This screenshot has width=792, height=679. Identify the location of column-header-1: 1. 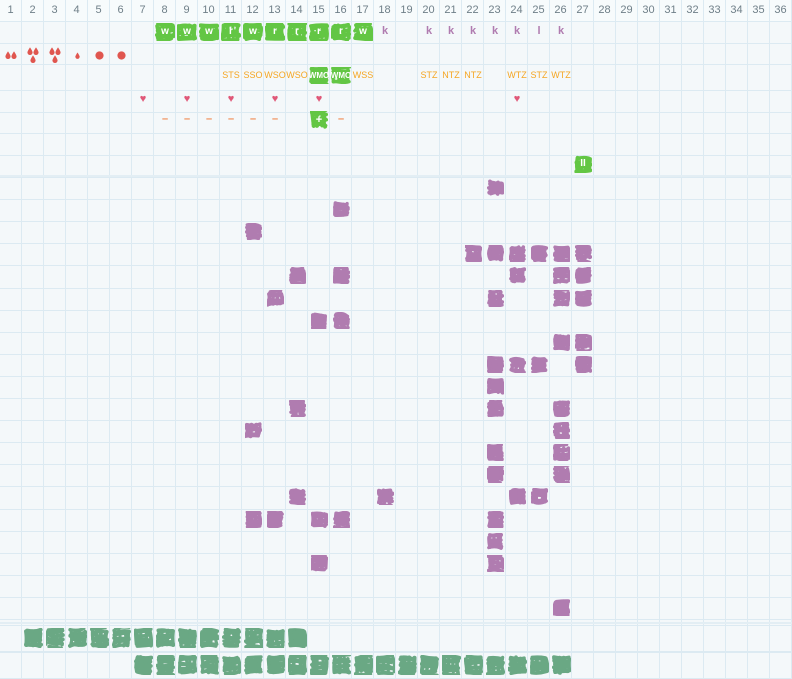
(11, 10).